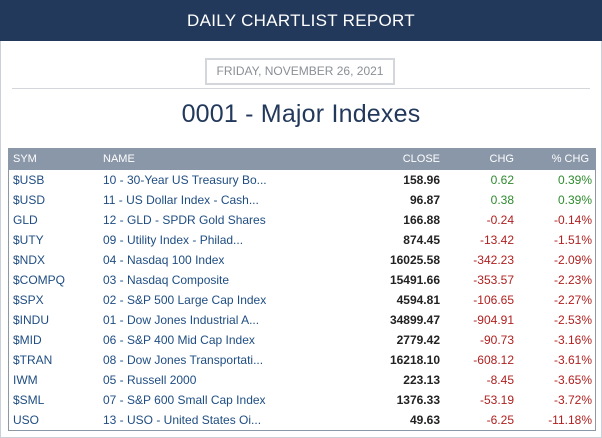  I want to click on change-value: -904.91, so click(493, 320).